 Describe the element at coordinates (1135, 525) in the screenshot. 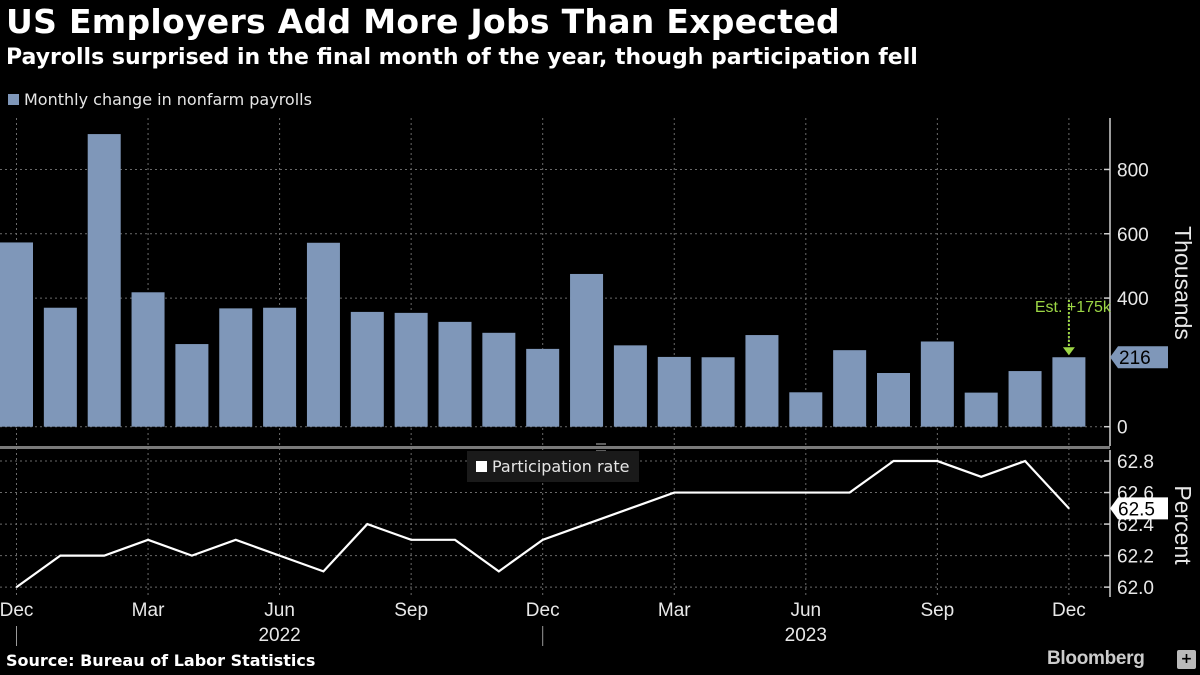

I see `line-y-tick-label: 62.4` at that location.